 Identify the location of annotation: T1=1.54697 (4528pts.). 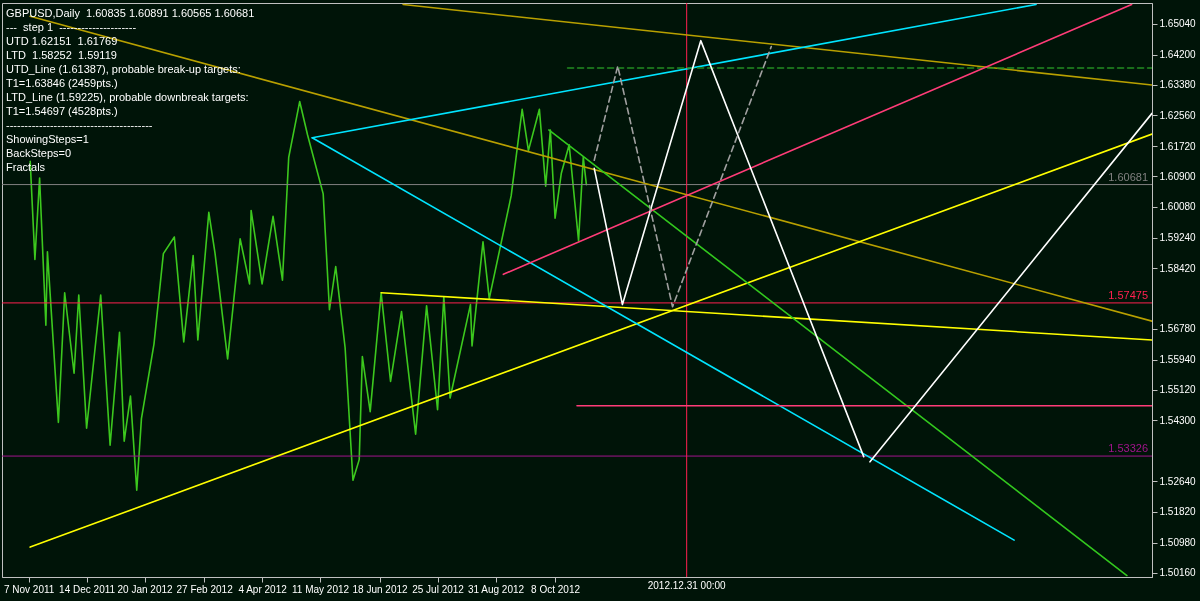
(62, 111).